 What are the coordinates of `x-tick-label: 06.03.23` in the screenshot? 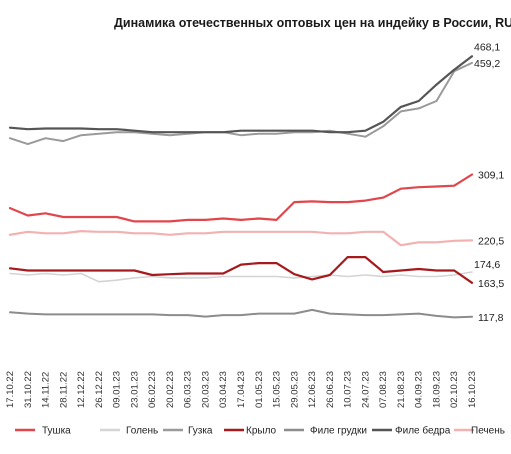 It's located at (188, 389).